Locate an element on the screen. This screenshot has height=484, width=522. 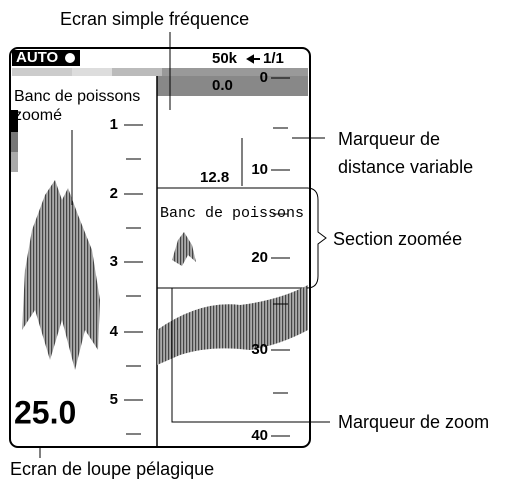
mode-icon is located at coordinates (70, 58).